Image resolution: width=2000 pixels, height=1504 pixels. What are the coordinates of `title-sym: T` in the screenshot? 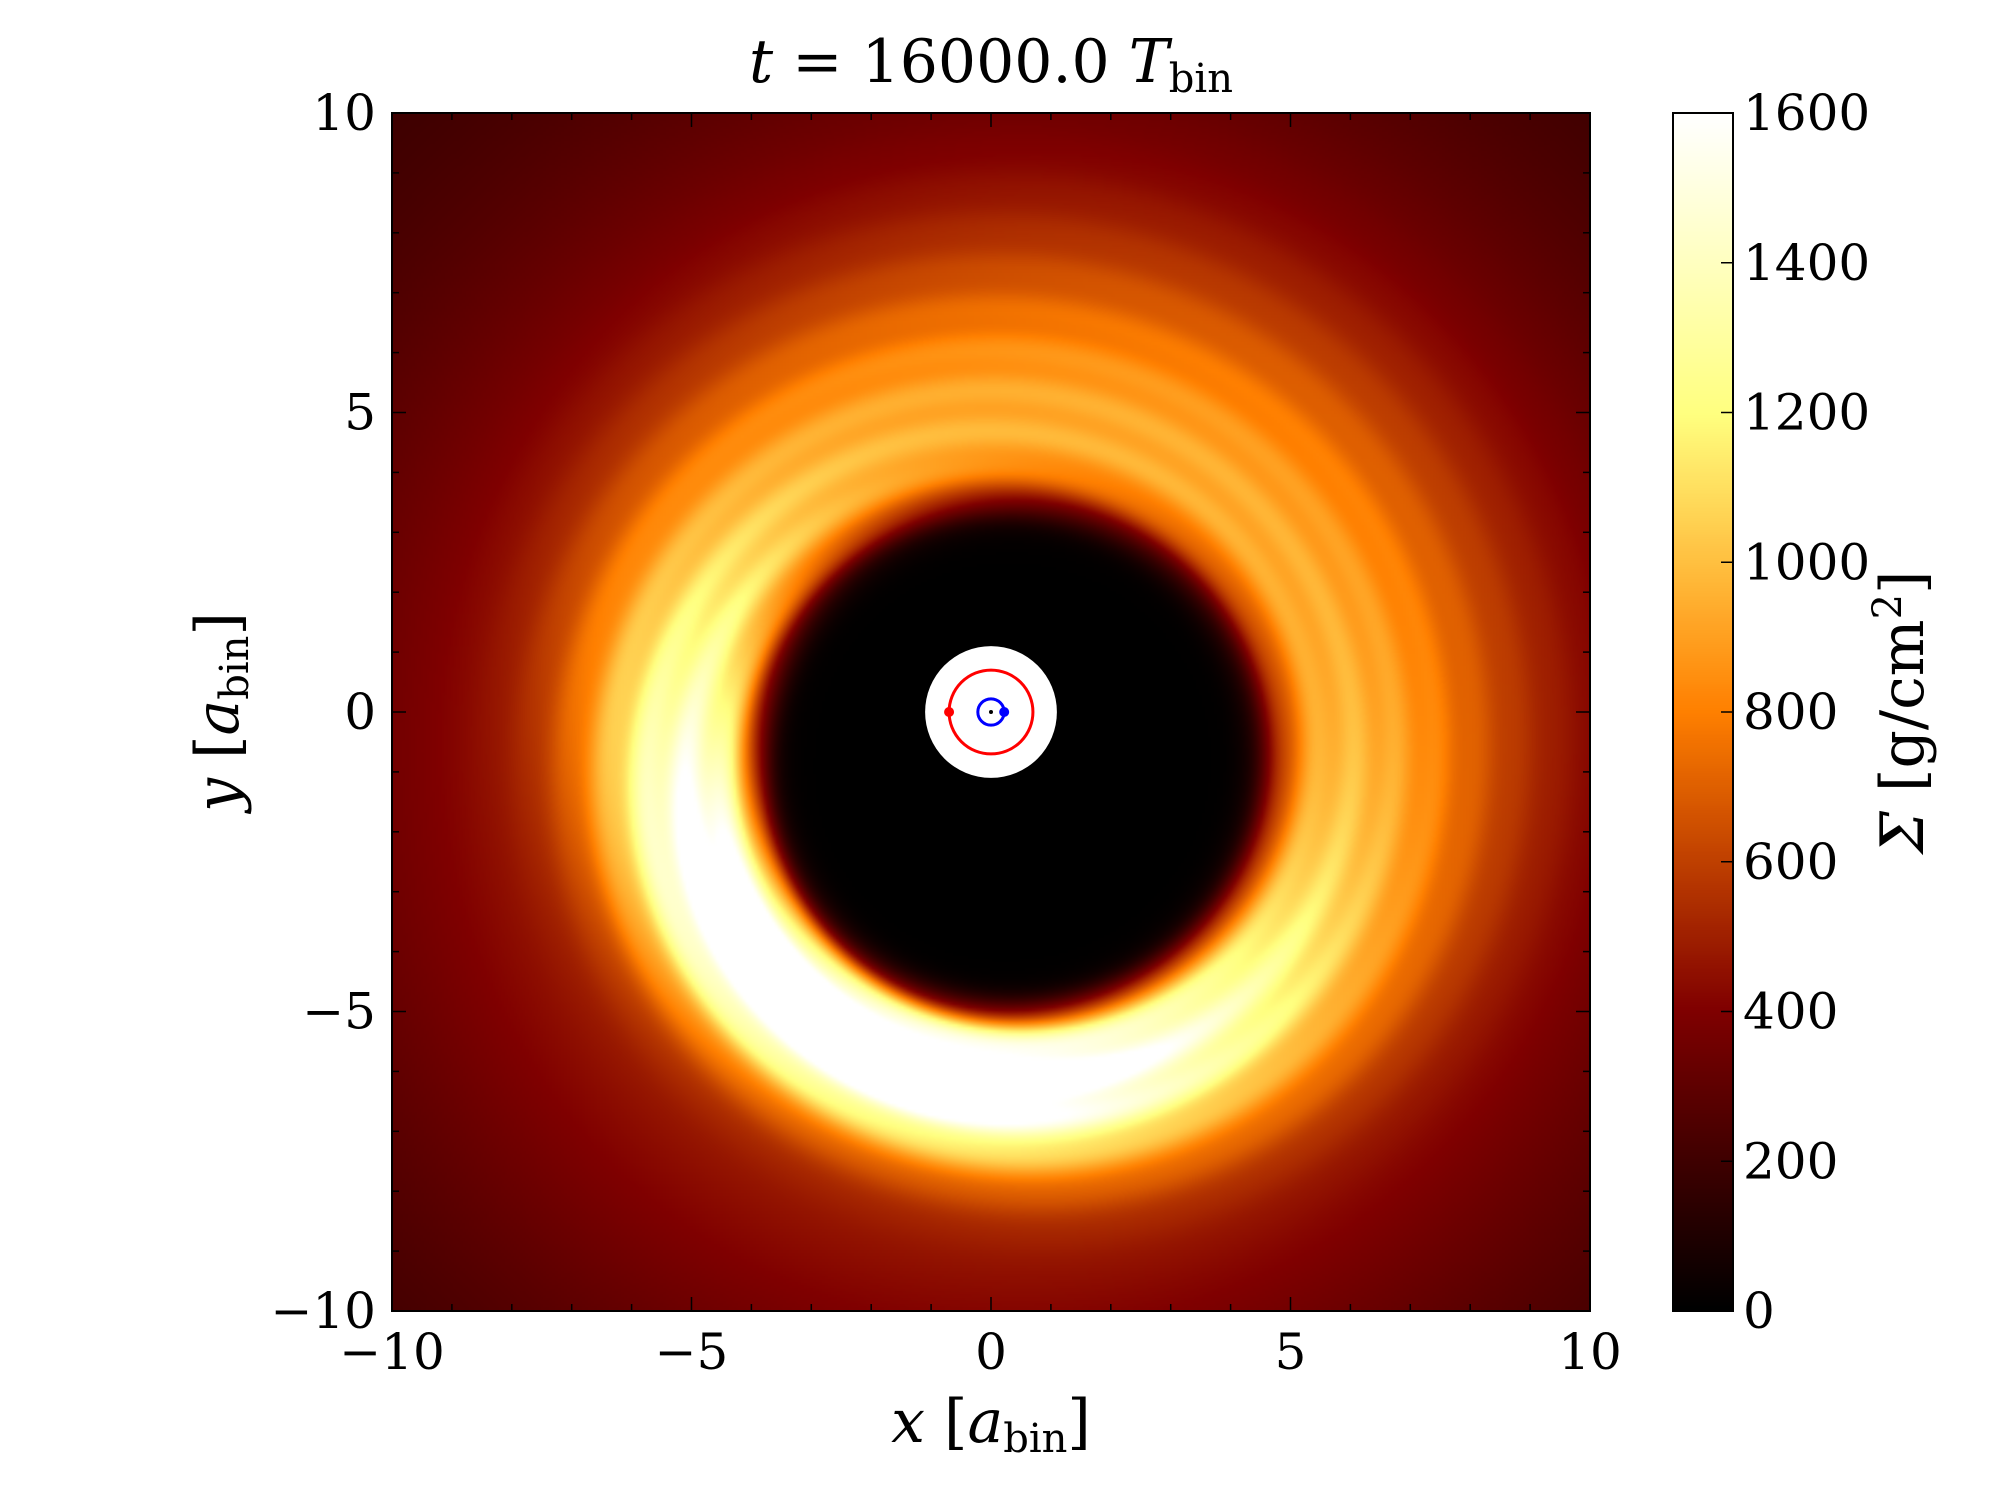 It's located at (1151, 62).